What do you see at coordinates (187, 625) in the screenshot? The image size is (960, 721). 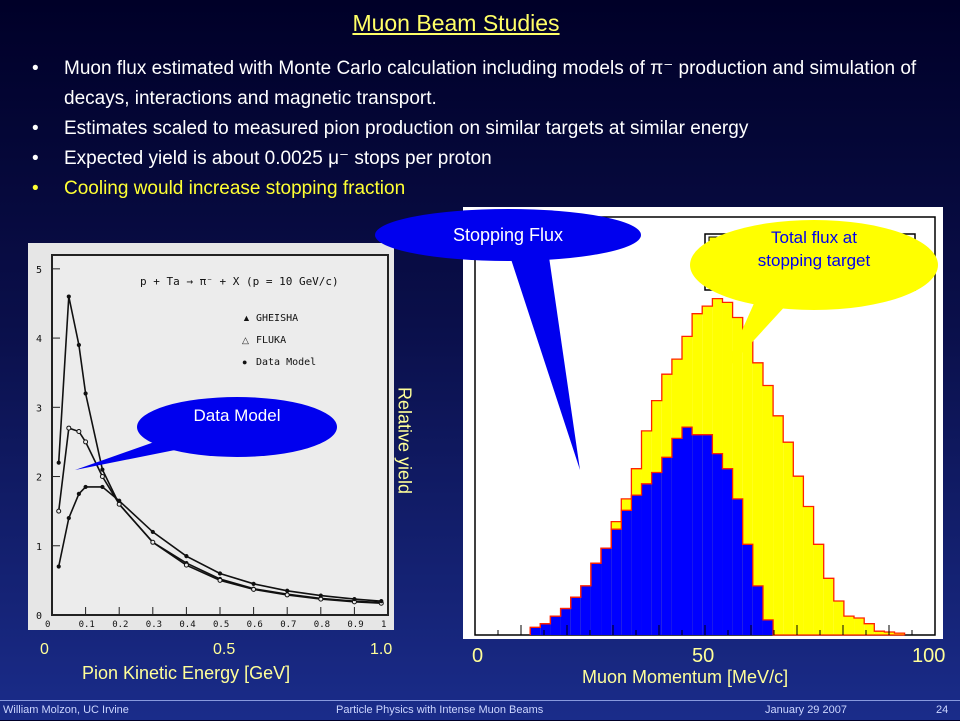 I see `x-tick-label: 0.4` at bounding box center [187, 625].